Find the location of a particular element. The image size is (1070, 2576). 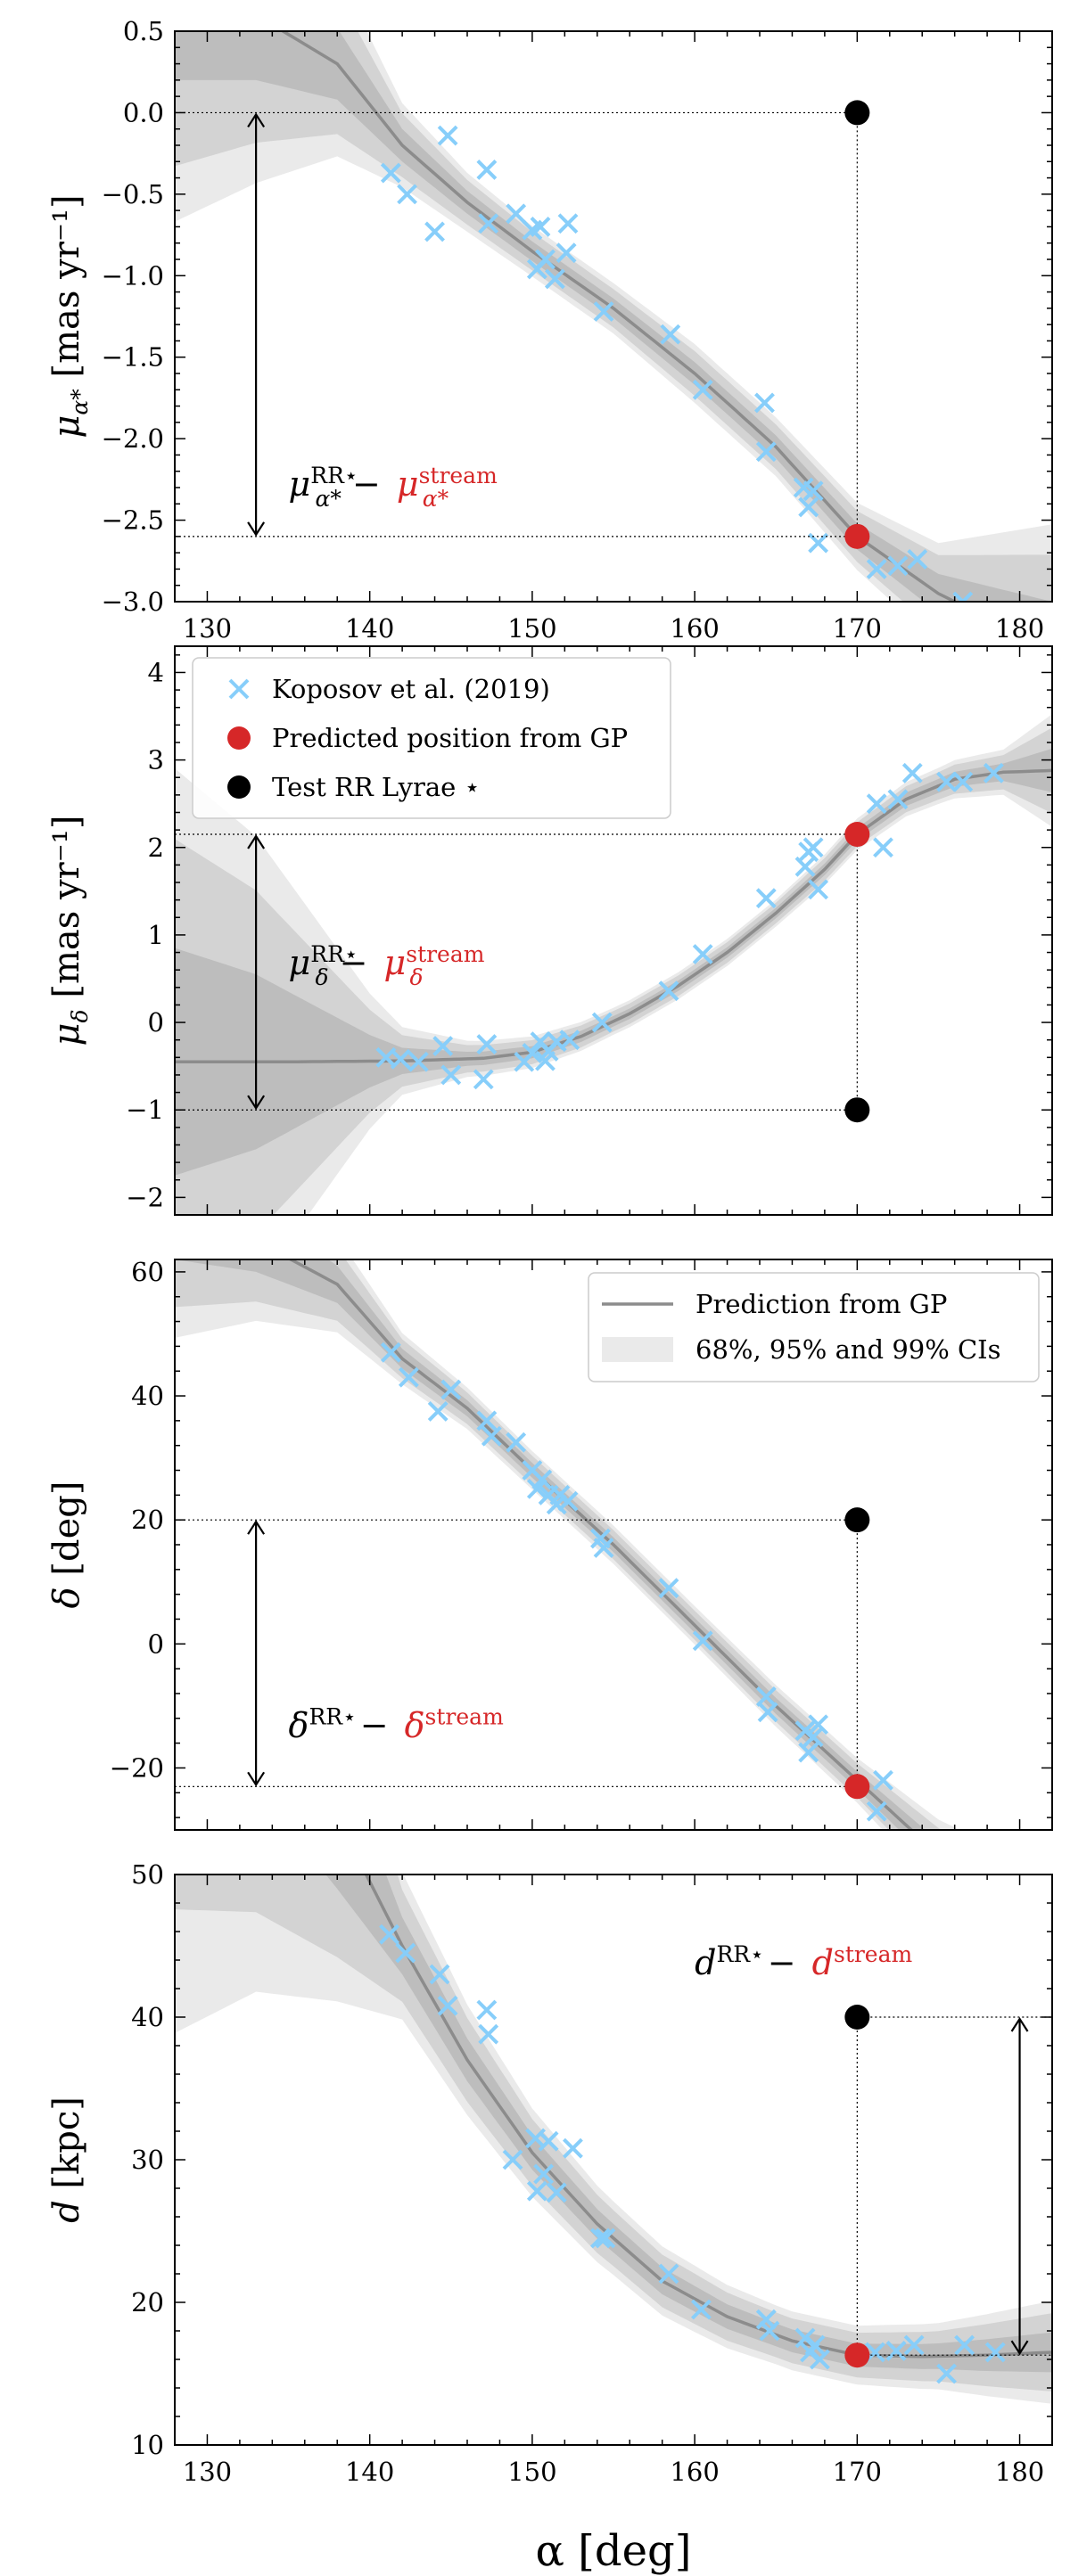

annotation-base: d is located at coordinates (705, 1962).